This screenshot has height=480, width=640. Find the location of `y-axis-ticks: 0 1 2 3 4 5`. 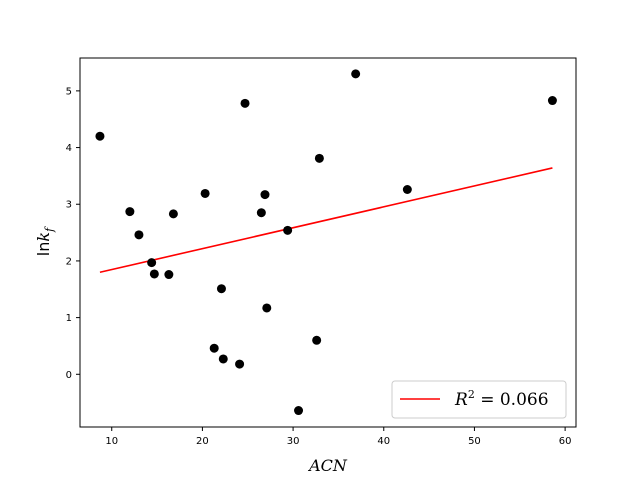

y-axis-ticks: 0 1 2 3 4 5 is located at coordinates (73, 233).